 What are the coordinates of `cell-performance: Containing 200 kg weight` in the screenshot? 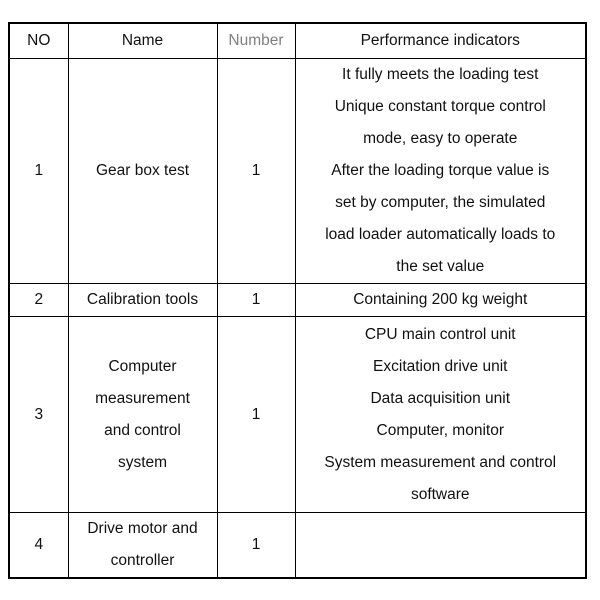 It's located at (440, 300).